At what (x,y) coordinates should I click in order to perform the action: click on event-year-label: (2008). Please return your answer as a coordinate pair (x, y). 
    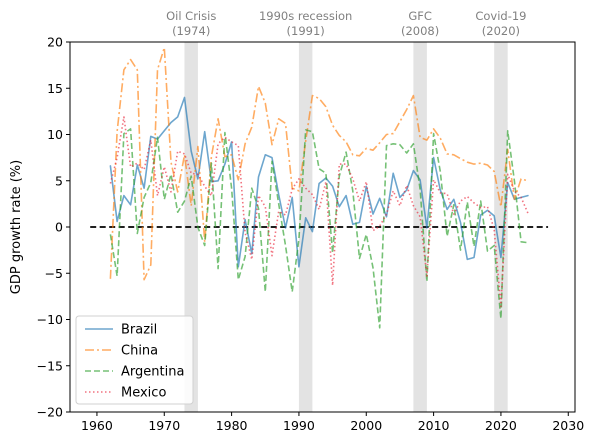
    Looking at the image, I should click on (420, 31).